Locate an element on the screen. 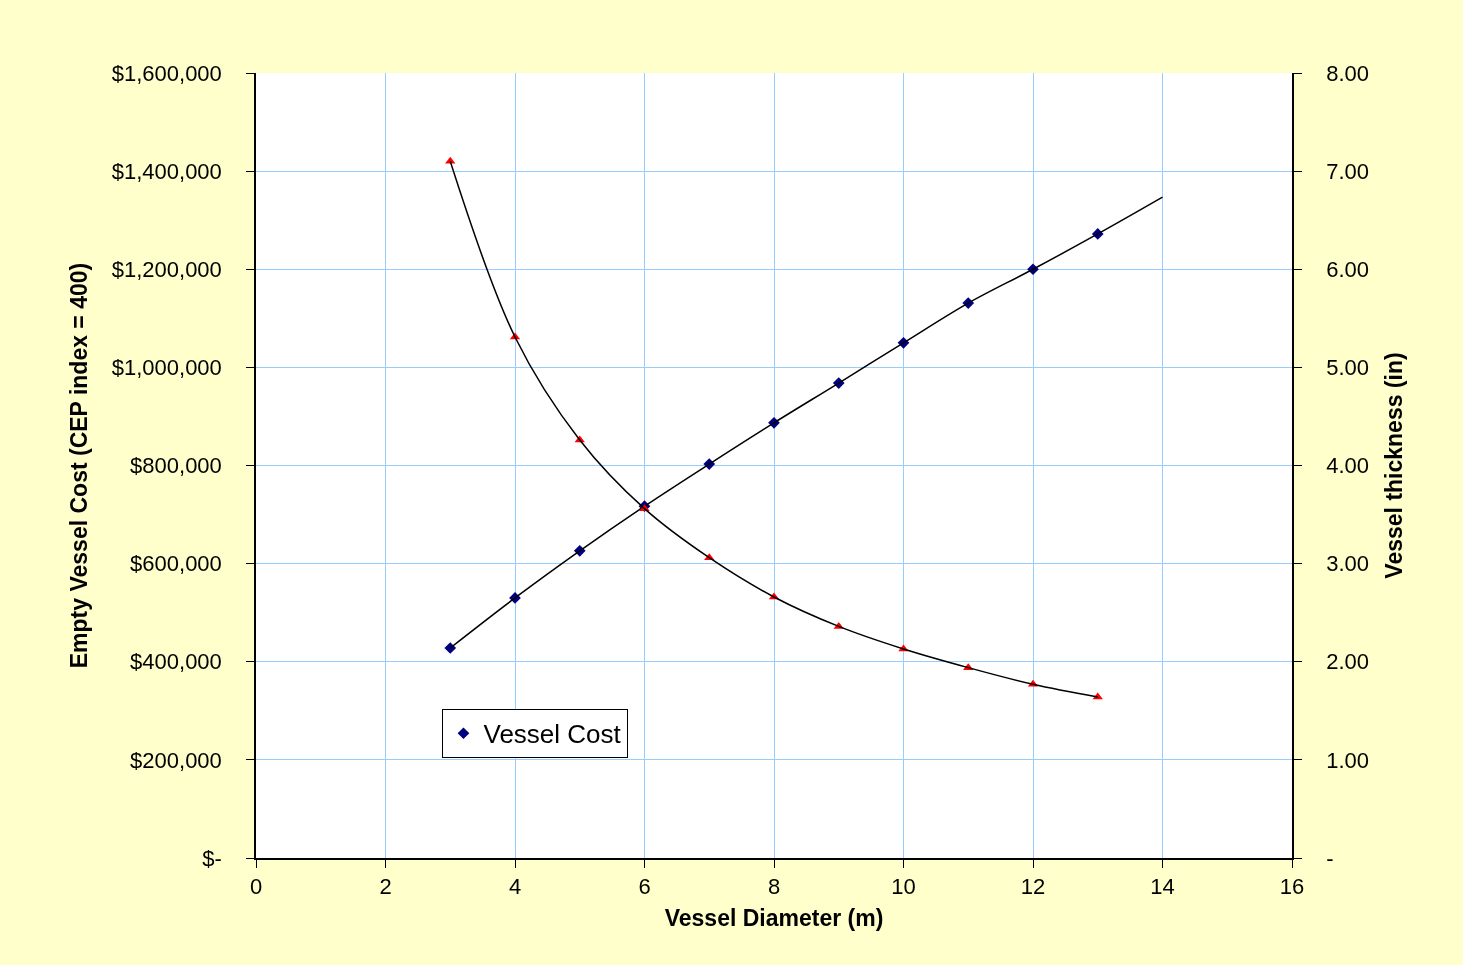 The height and width of the screenshot is (965, 1463). x-tick-label: 4 is located at coordinates (515, 887).